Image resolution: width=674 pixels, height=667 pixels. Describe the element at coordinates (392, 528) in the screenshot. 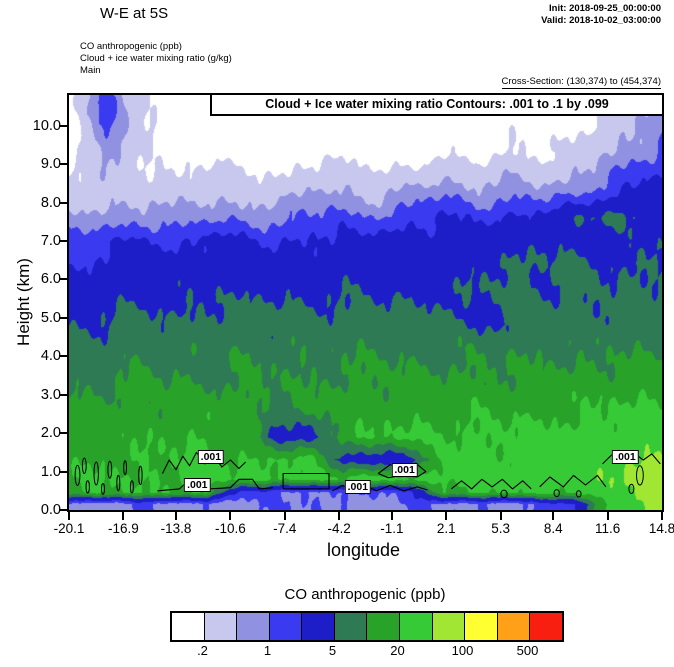

I see `x-tick-label: -1.1` at that location.